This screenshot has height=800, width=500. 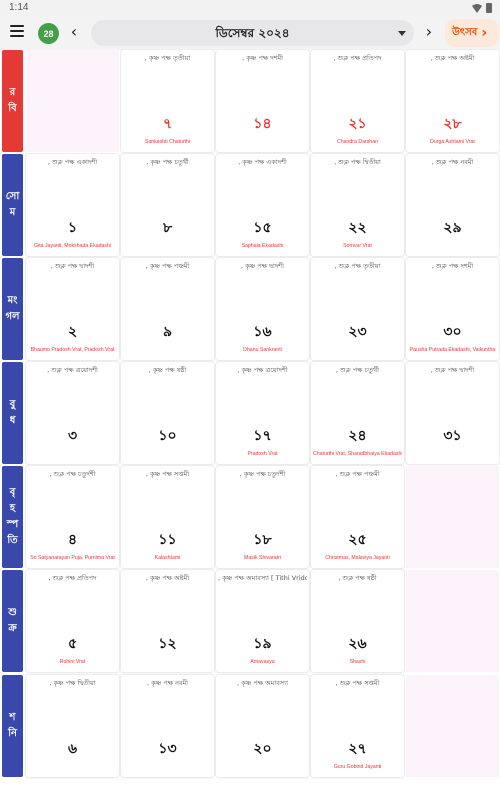 What do you see at coordinates (452, 124) in the screenshot?
I see `date-number: ২৮` at bounding box center [452, 124].